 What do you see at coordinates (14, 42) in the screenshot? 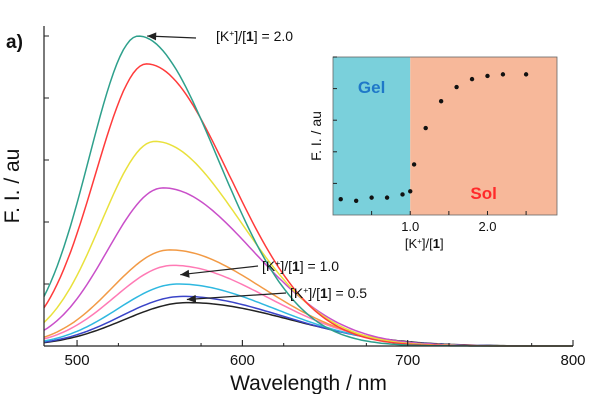
I see `panel-label: a)` at bounding box center [14, 42].